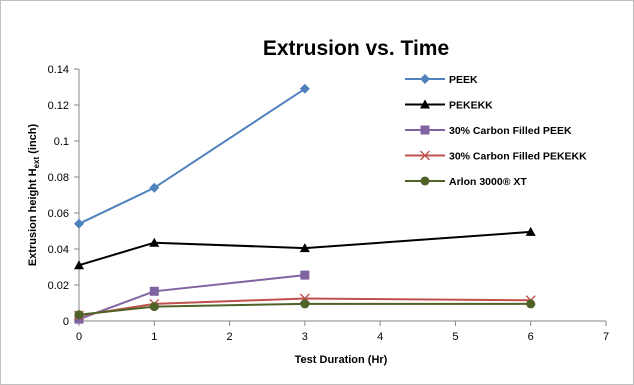 Image resolution: width=634 pixels, height=385 pixels. I want to click on legend-label: PEEK, so click(463, 80).